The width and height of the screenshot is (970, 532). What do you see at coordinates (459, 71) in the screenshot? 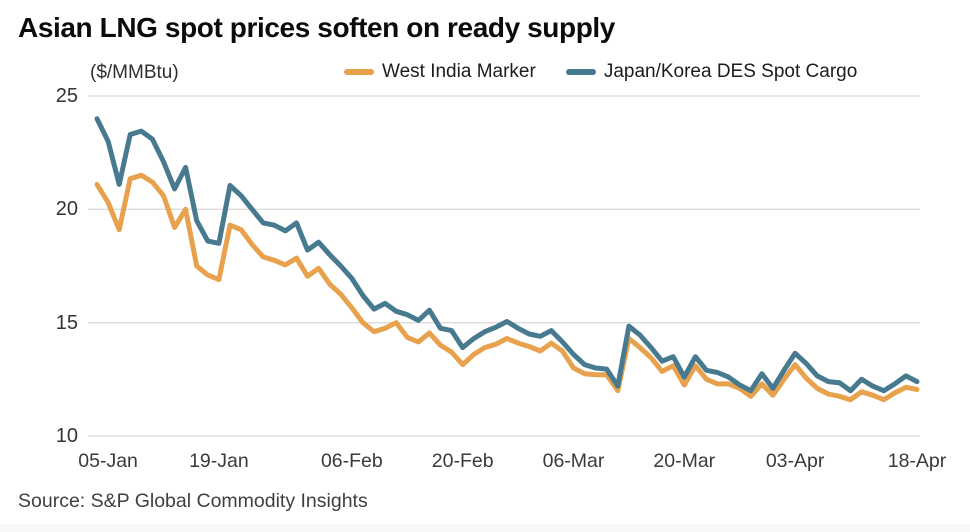
I see `legend-label-west-india-marker: West India Marker` at bounding box center [459, 71].